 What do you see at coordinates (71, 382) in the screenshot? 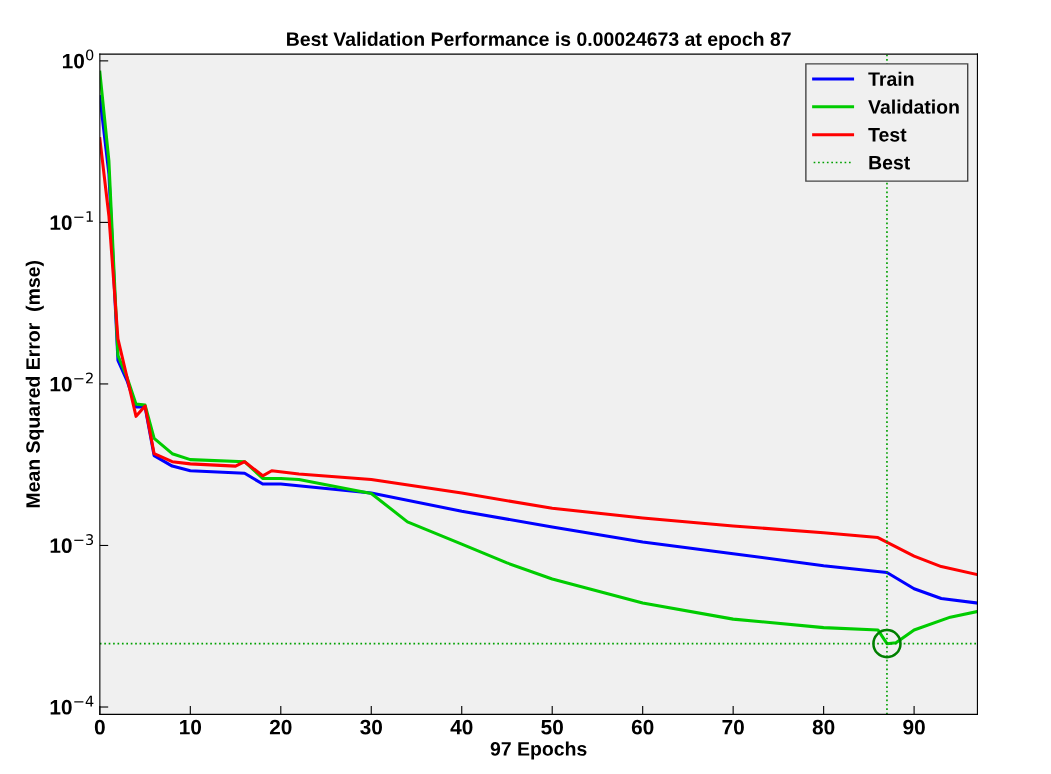
I see `y-tick-label: 10$^{−2}$` at bounding box center [71, 382].